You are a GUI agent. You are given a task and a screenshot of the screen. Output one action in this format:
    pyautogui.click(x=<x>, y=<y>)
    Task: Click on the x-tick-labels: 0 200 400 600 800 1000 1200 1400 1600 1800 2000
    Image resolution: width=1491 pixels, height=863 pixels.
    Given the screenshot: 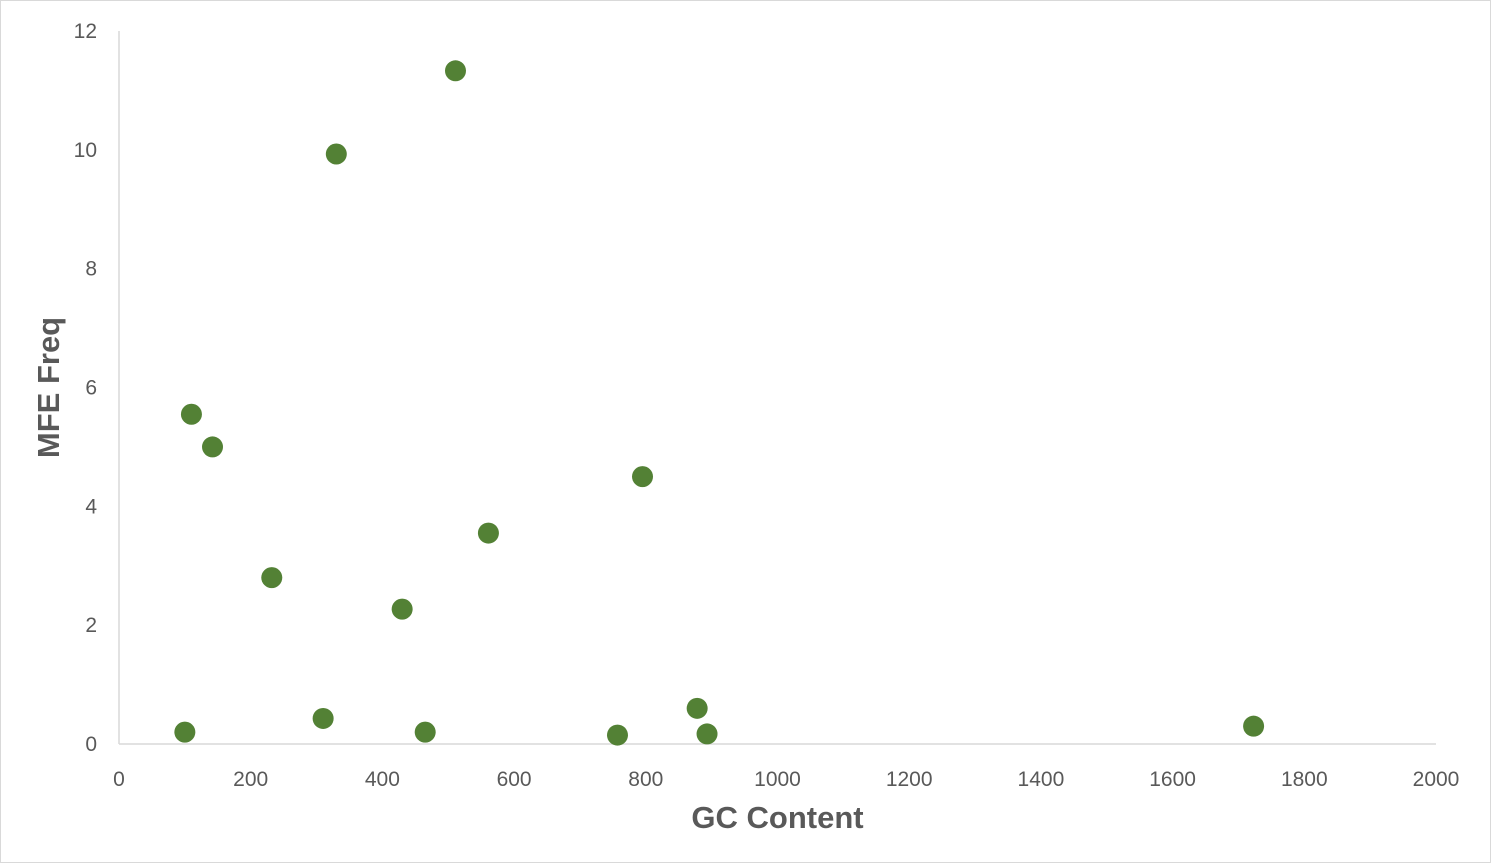 What is the action you would take?
    pyautogui.click(x=786, y=779)
    